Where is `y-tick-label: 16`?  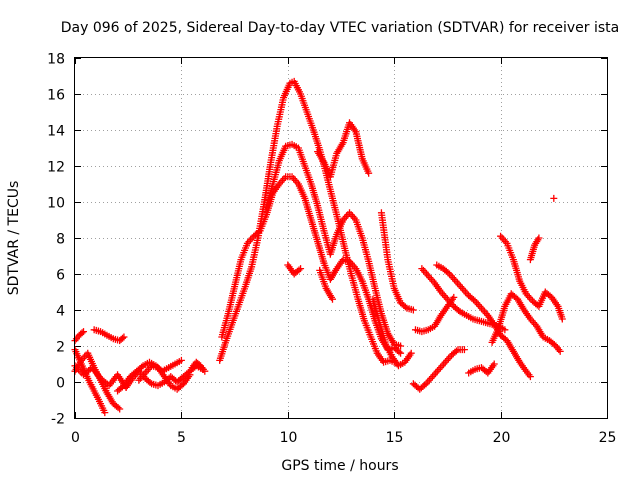 y-tick-label: 16 is located at coordinates (56, 96).